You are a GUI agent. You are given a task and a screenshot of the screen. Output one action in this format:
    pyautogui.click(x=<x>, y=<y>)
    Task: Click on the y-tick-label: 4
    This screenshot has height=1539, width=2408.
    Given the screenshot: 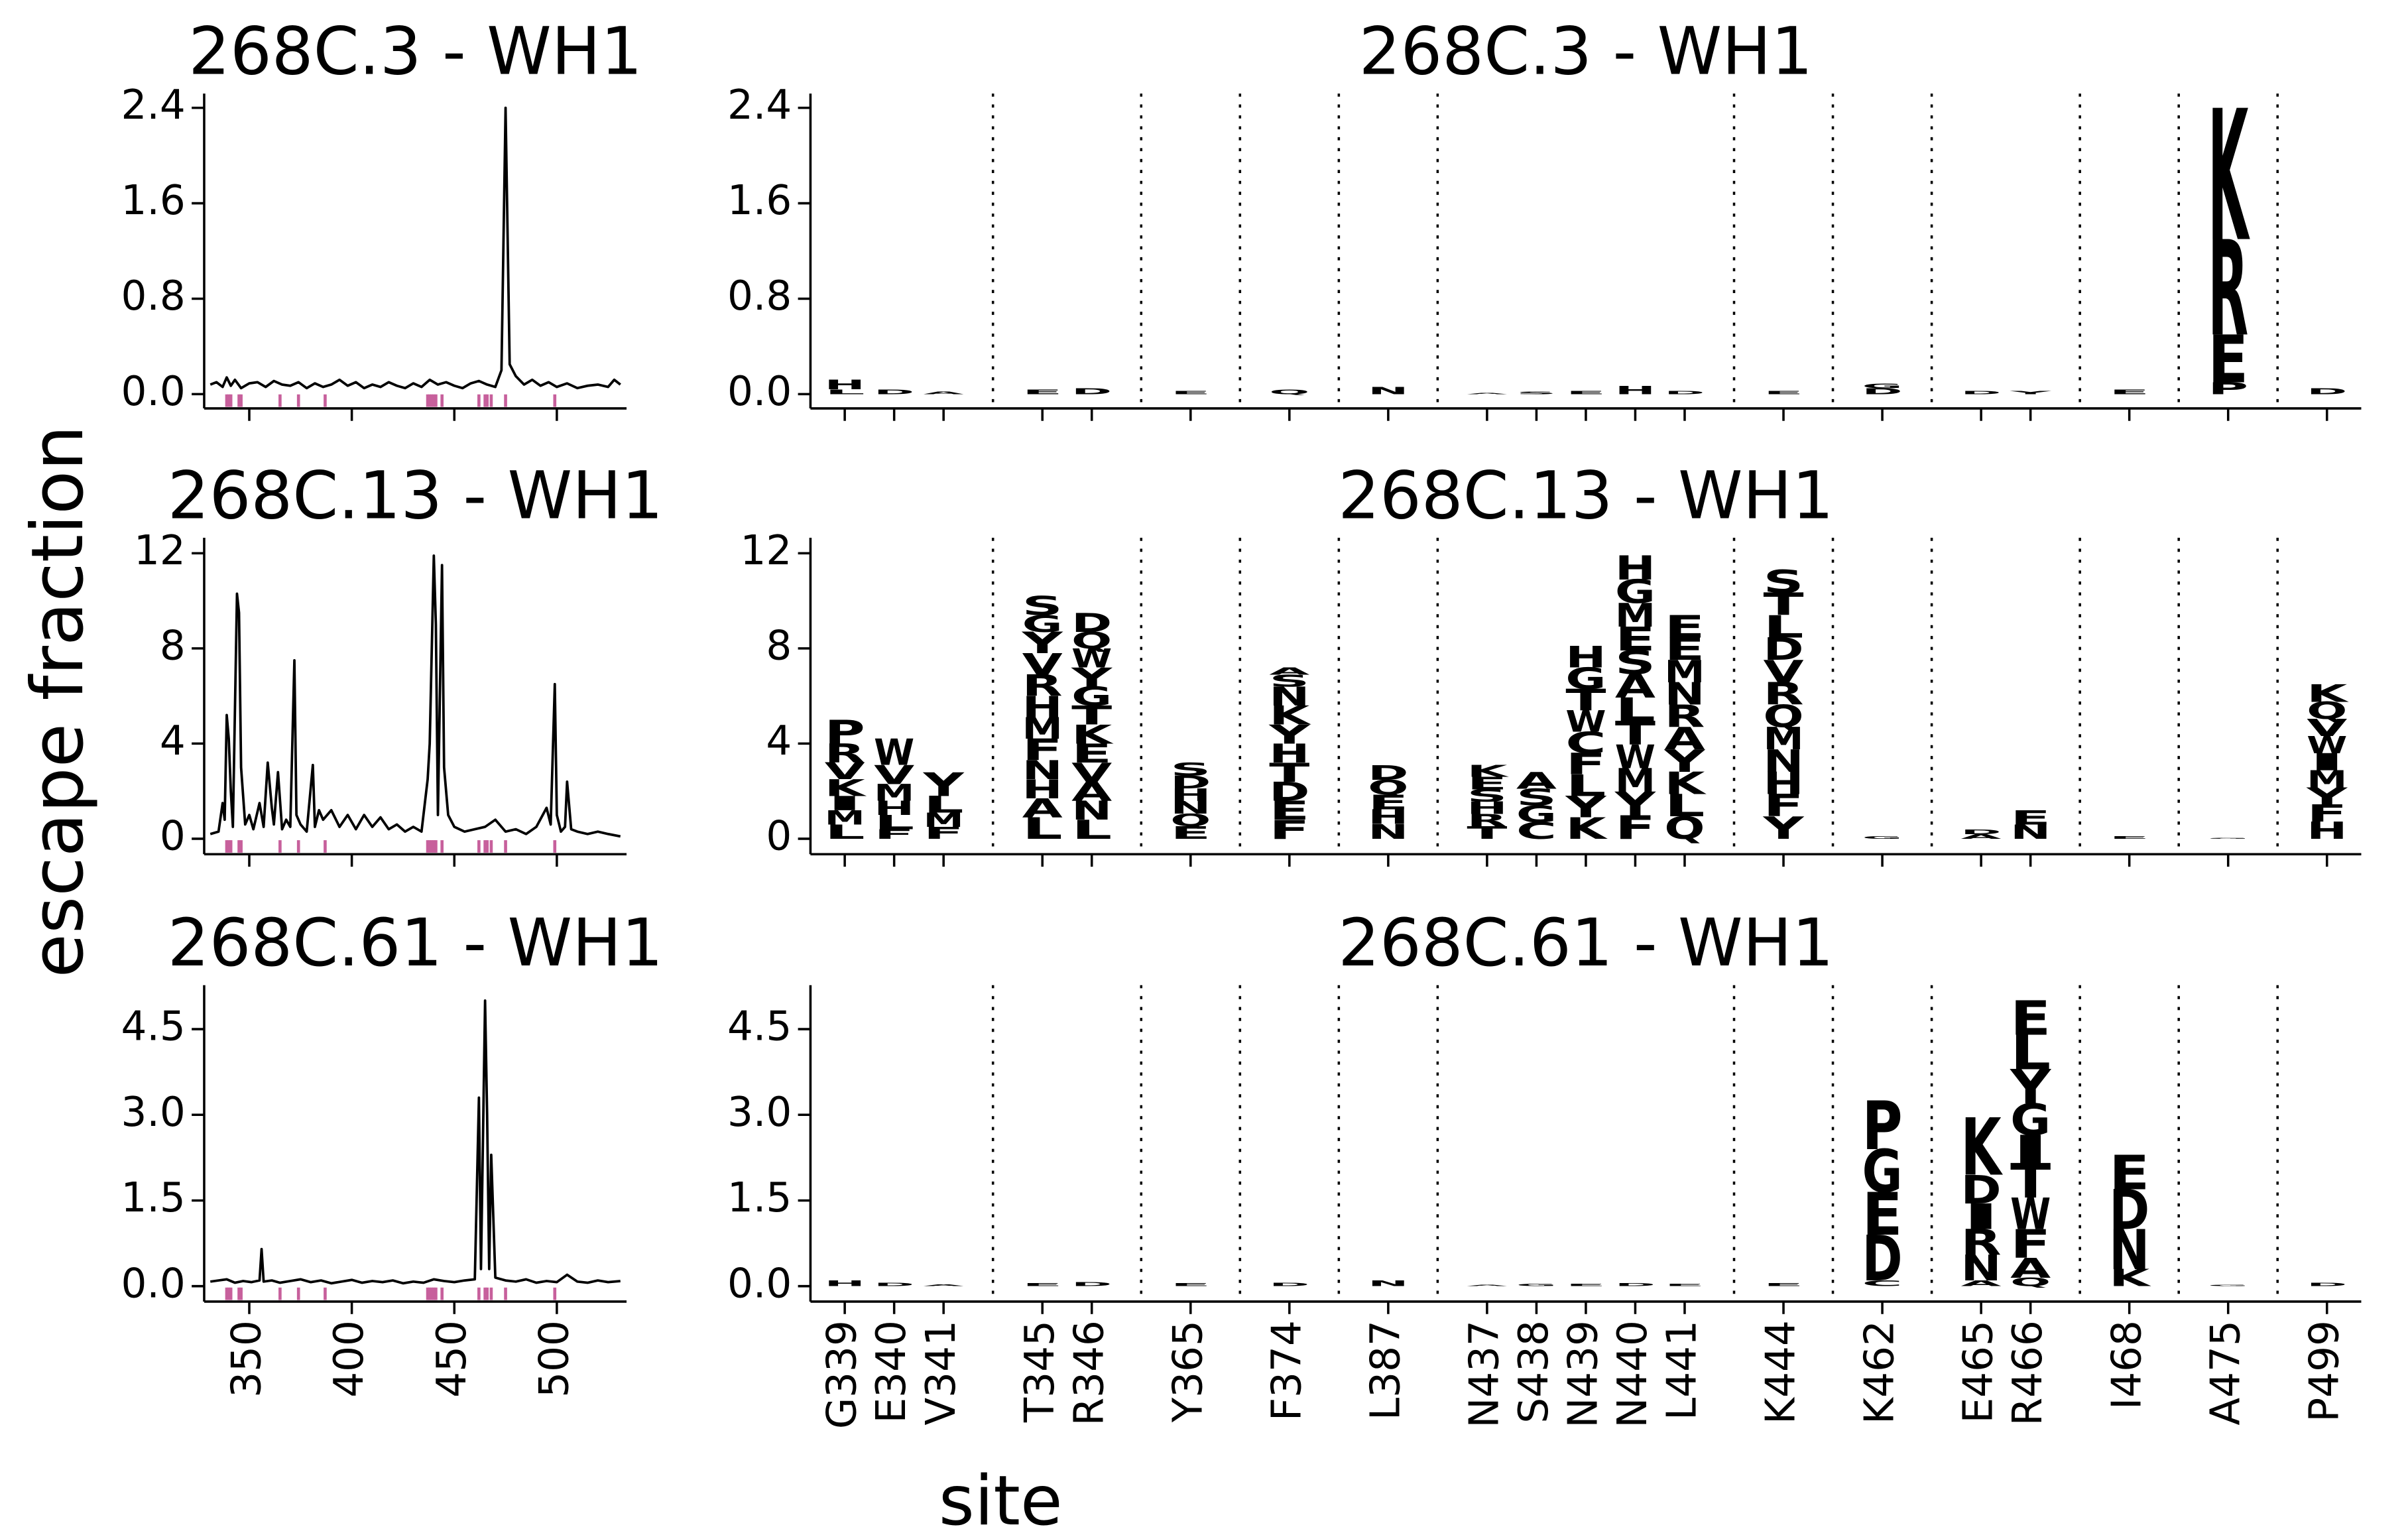 What is the action you would take?
    pyautogui.click(x=173, y=741)
    